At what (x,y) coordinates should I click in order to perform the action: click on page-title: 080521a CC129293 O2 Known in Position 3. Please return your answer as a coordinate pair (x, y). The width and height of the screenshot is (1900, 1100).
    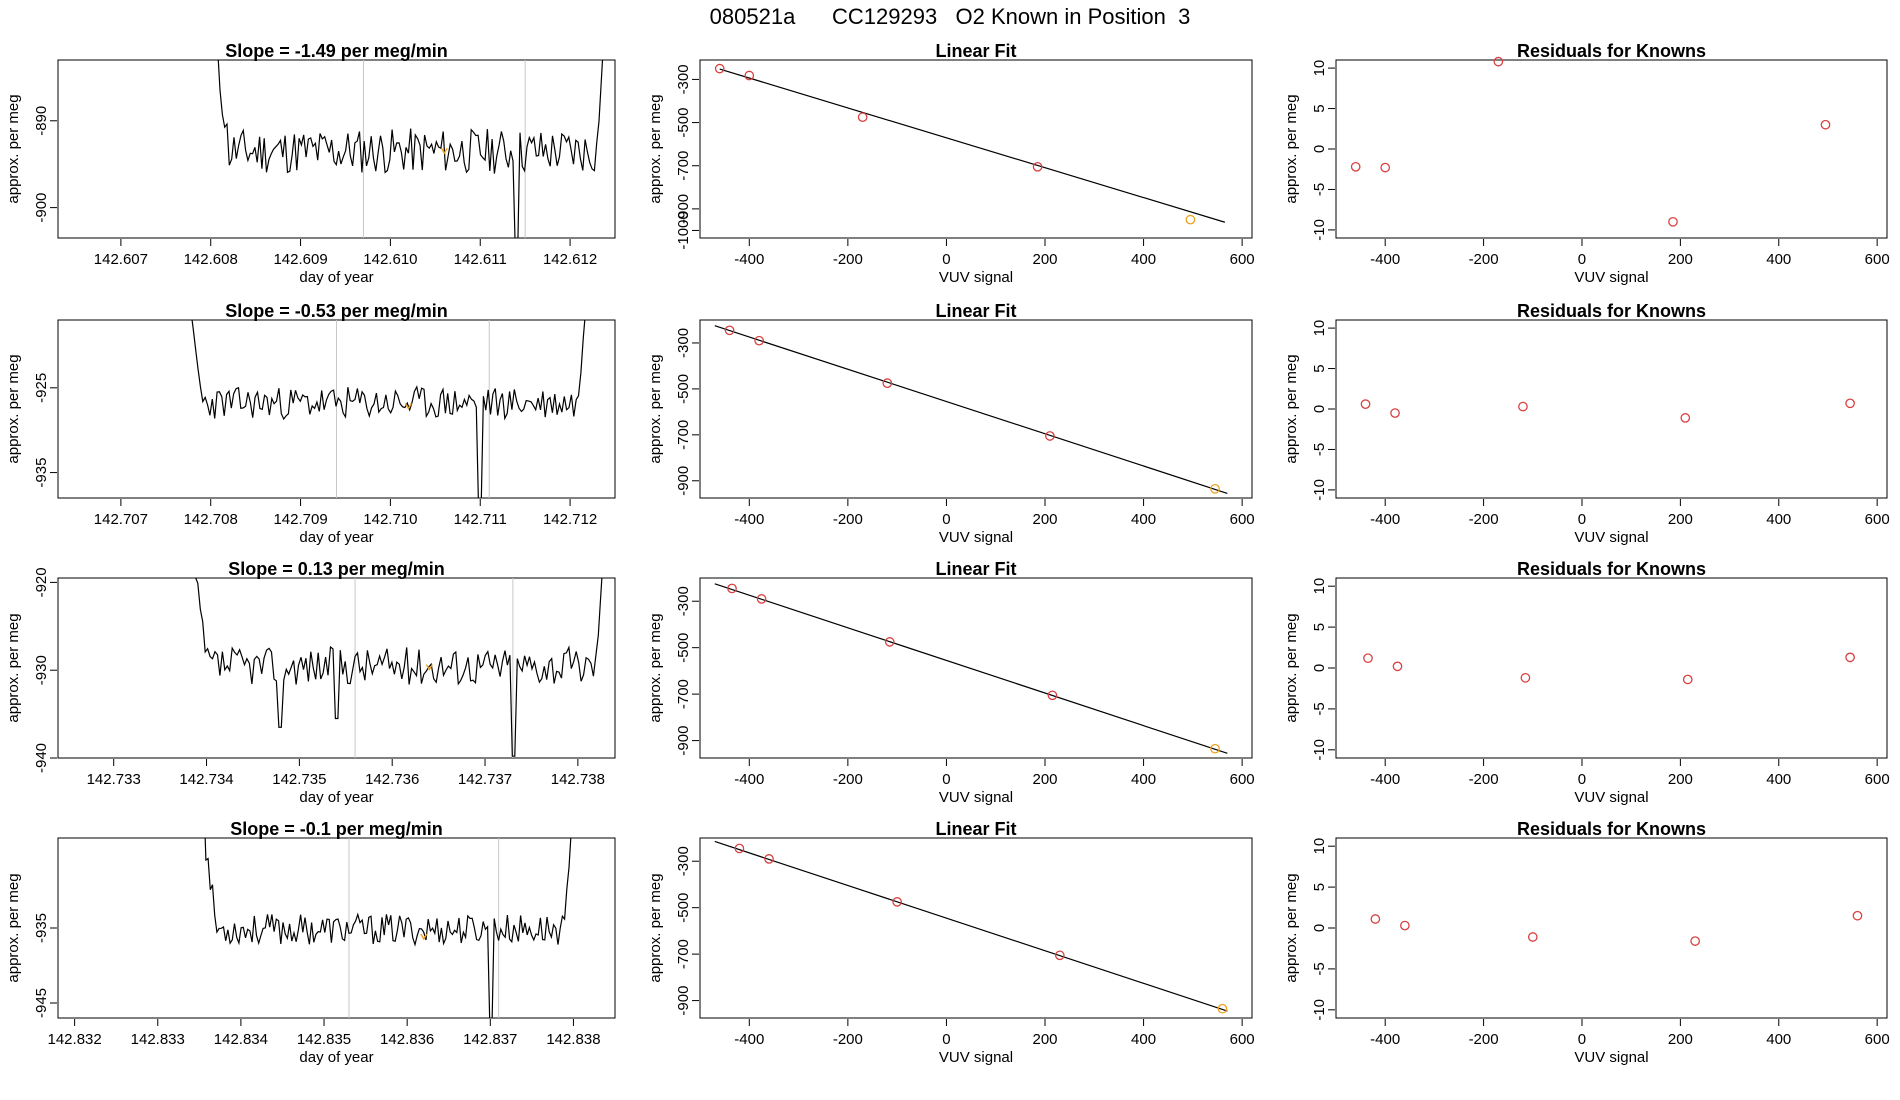
    Looking at the image, I should click on (950, 16).